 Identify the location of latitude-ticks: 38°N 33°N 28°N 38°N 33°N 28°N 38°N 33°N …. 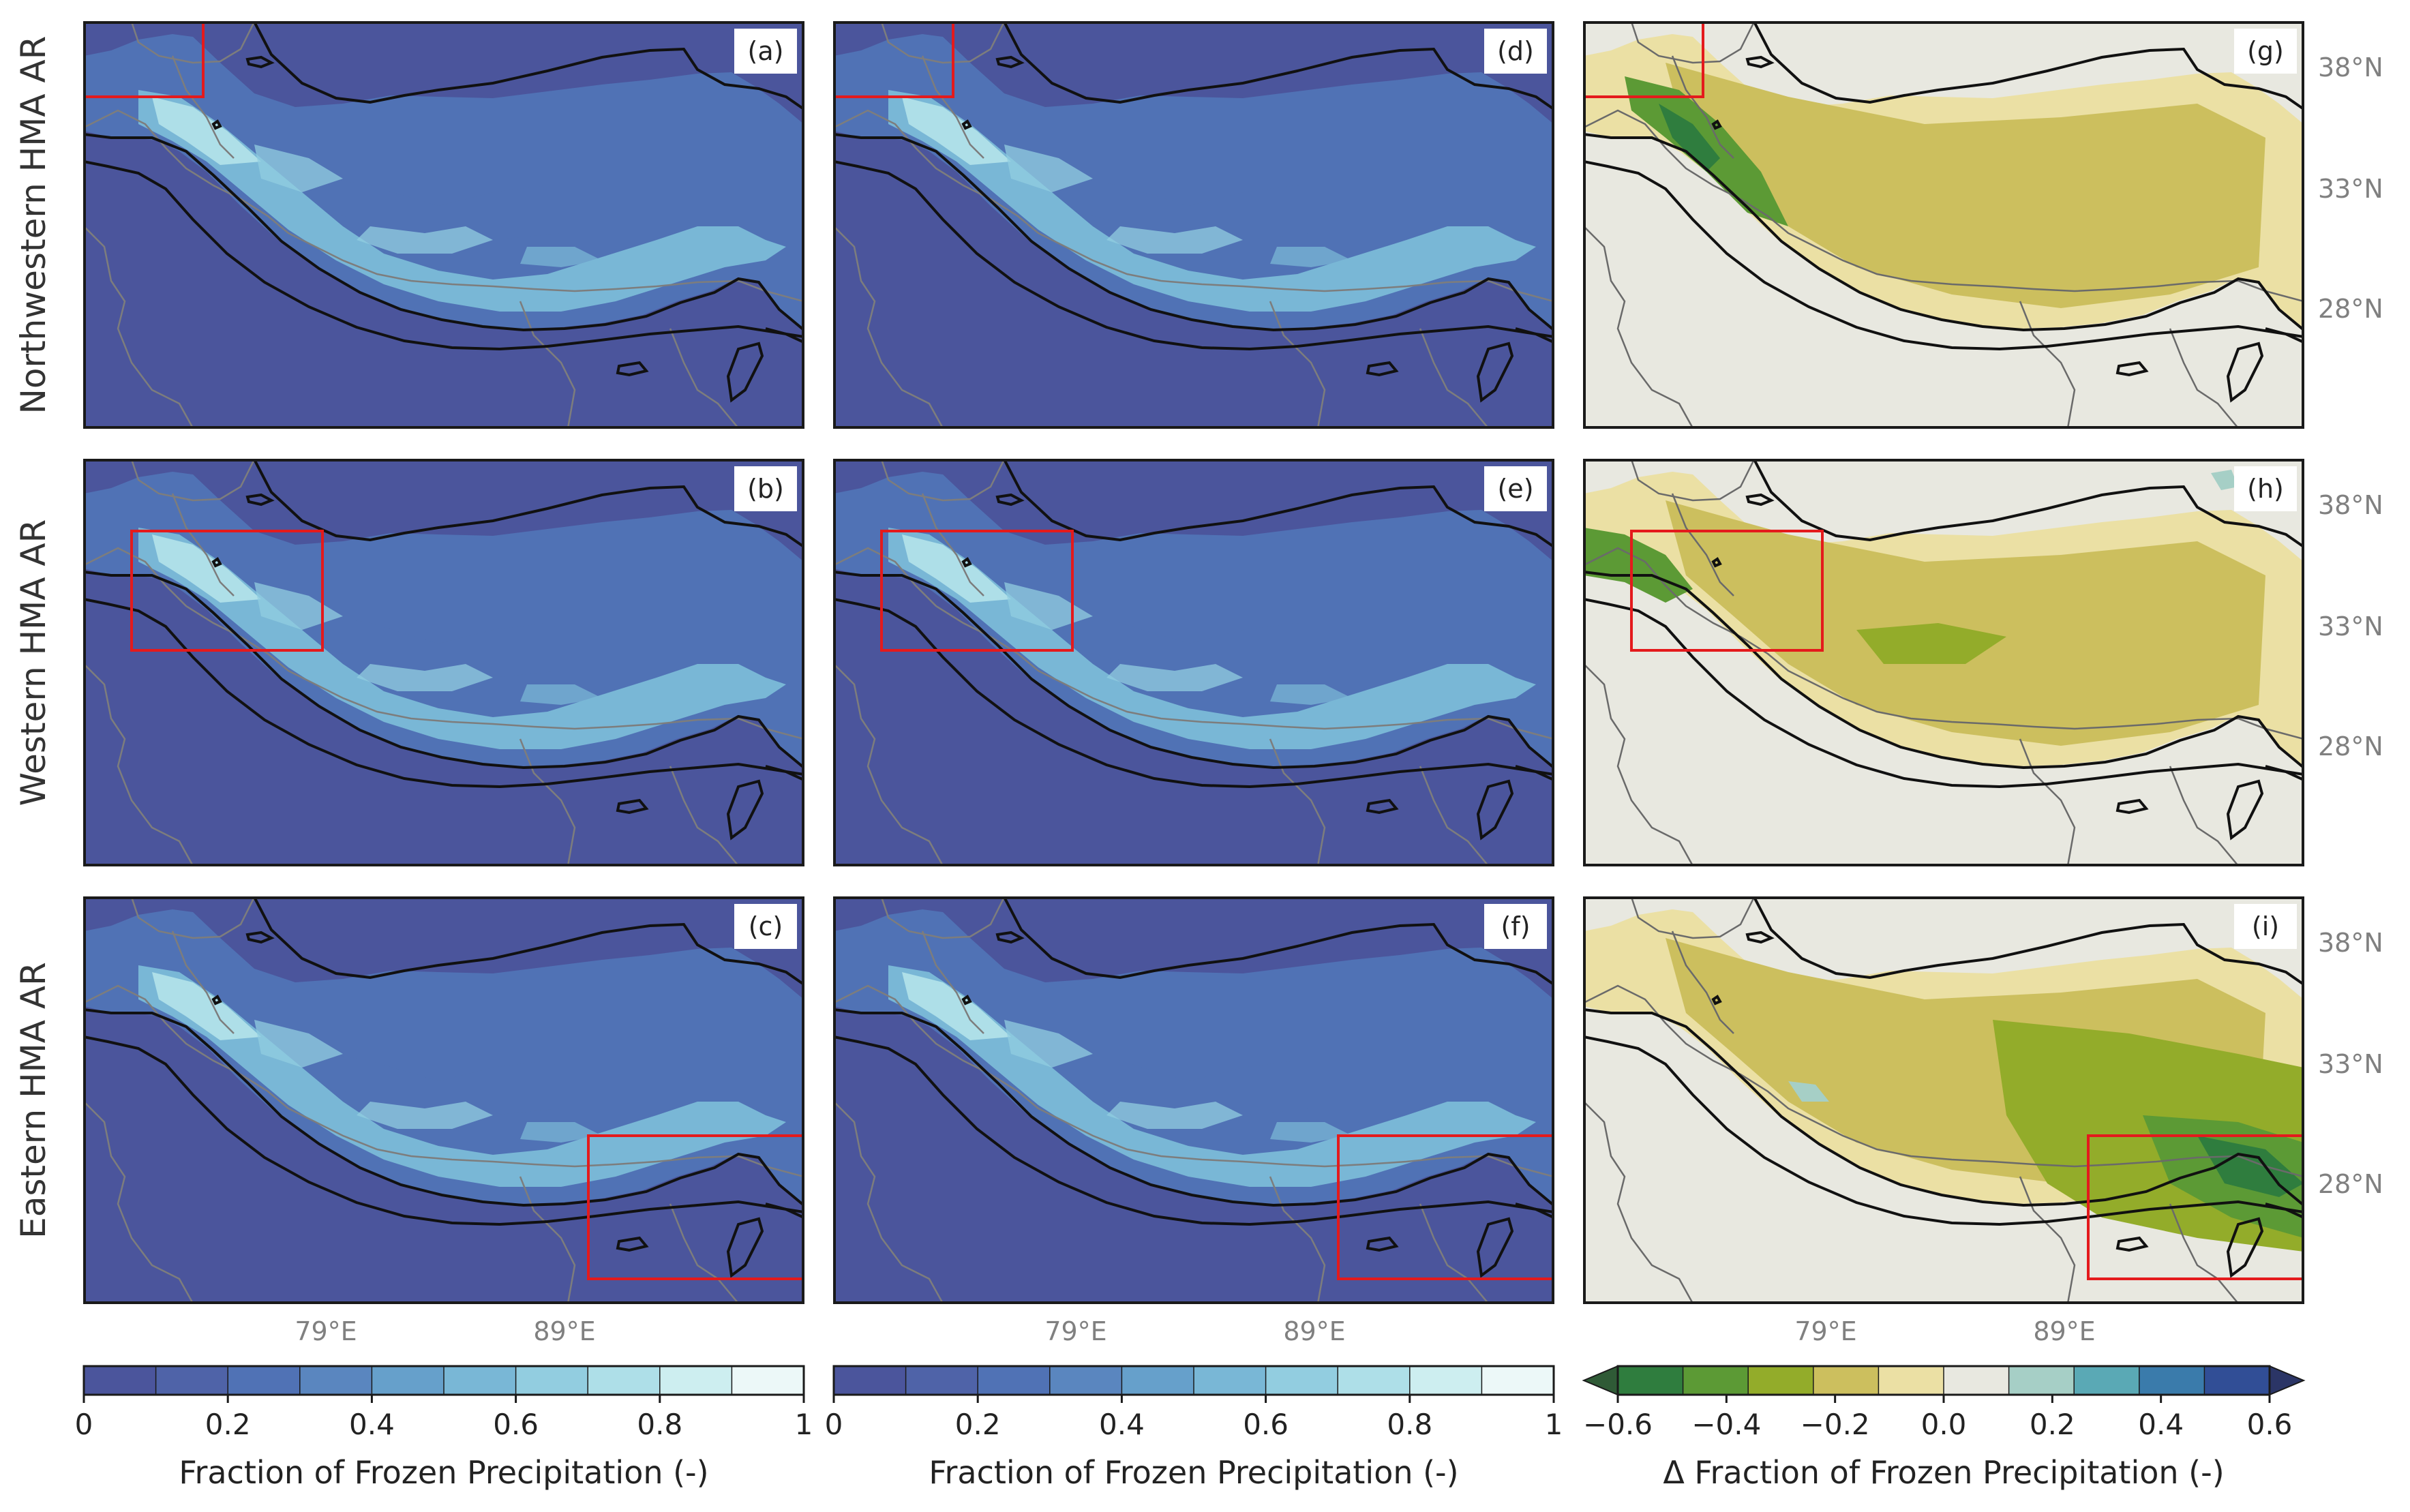
(2350, 626).